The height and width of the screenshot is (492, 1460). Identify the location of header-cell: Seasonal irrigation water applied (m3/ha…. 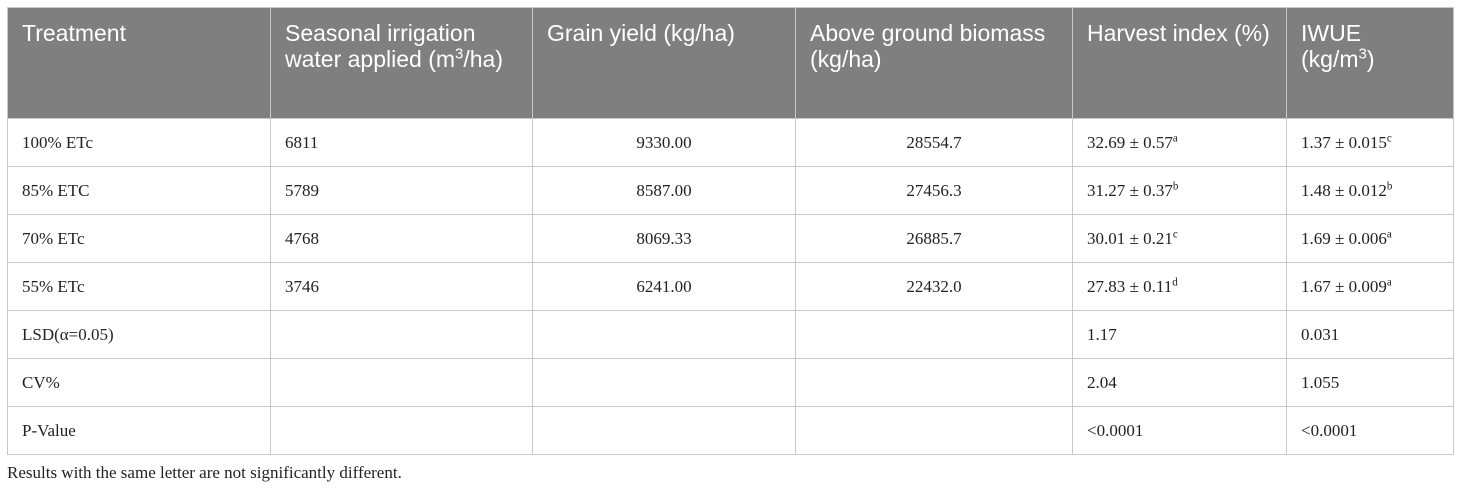
(401, 63).